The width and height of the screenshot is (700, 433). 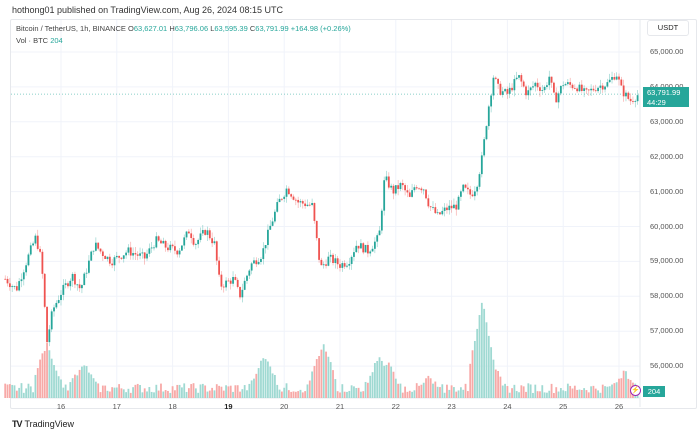 I want to click on date-tick: 21, so click(x=340, y=406).